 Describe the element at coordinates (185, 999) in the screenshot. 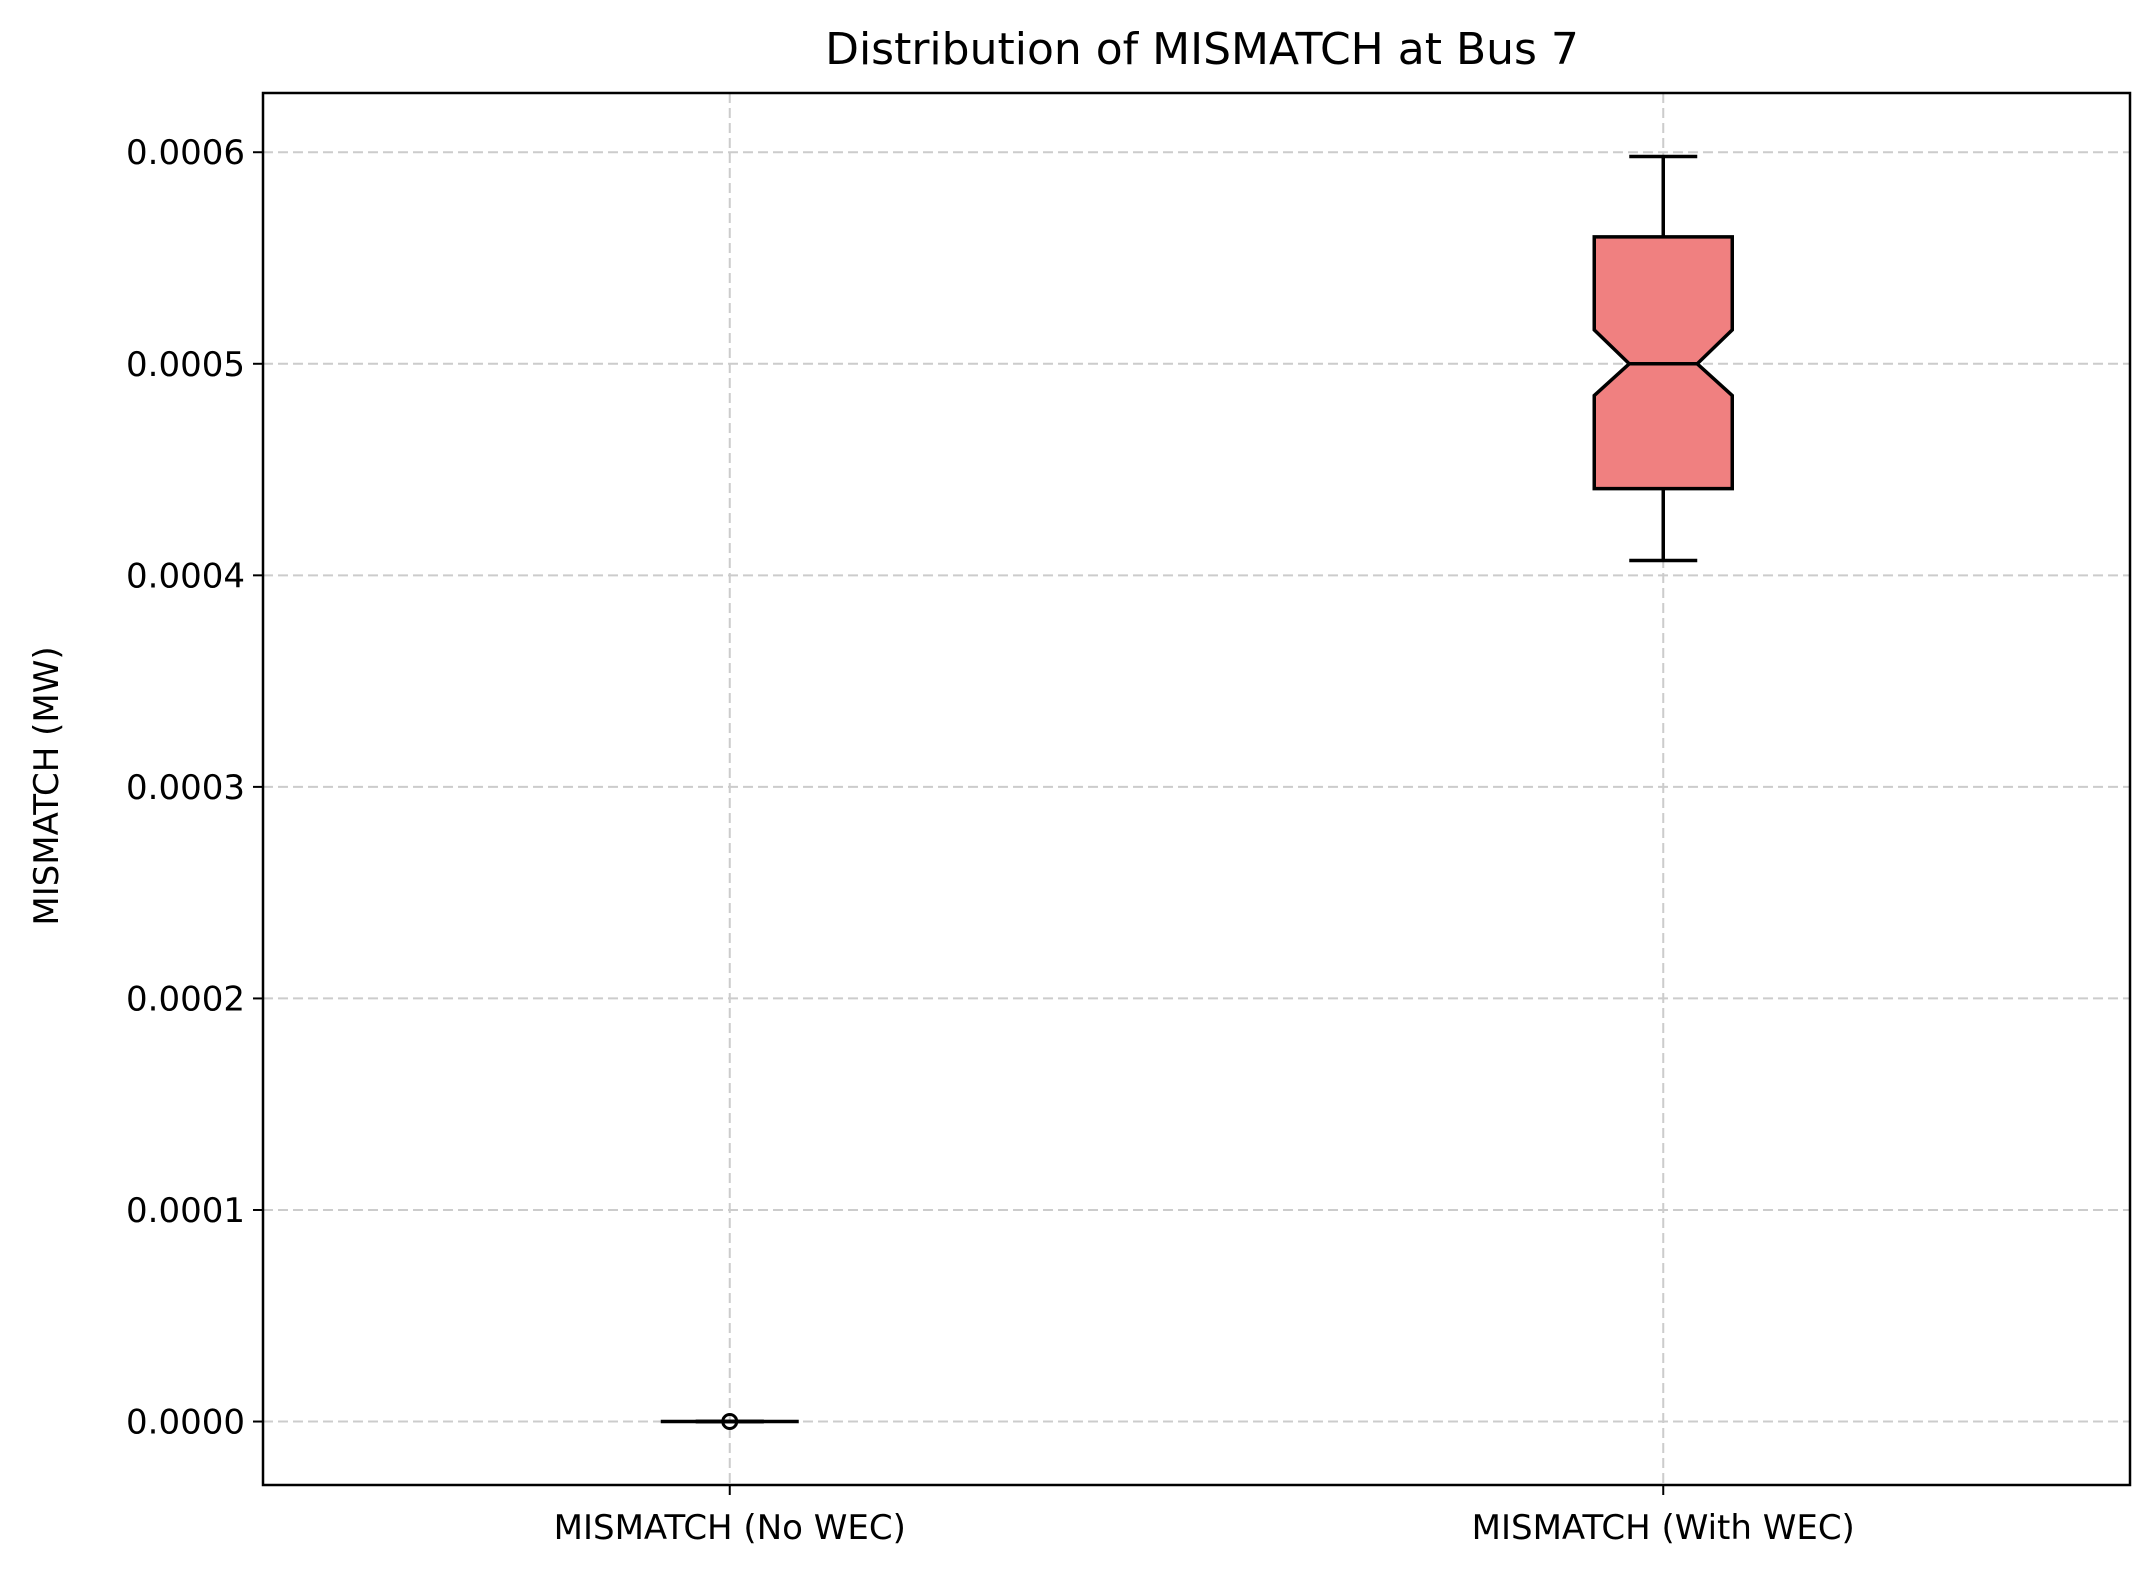

I see `y-tick-label: 0.0002` at that location.